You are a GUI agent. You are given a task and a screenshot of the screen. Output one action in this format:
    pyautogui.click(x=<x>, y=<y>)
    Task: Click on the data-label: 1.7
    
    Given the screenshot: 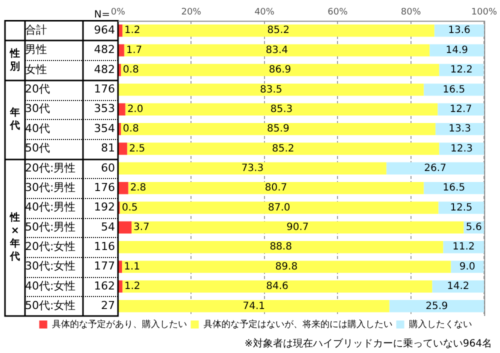 What is the action you would take?
    pyautogui.click(x=134, y=50)
    